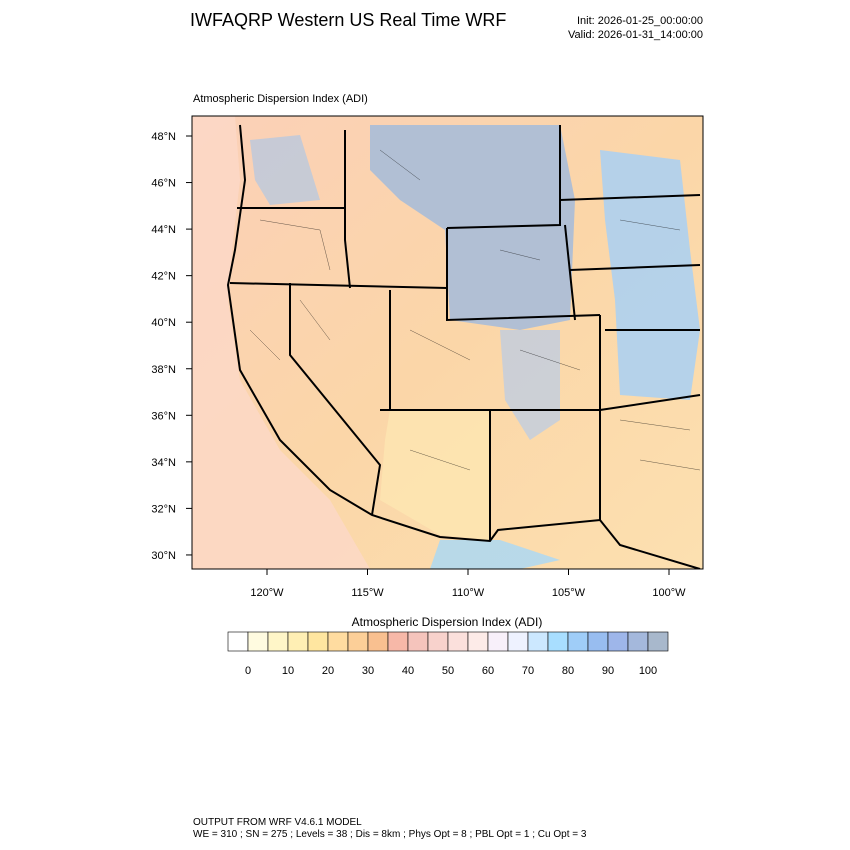 This screenshot has height=850, width=850. I want to click on colorbar-tick-label: 30, so click(368, 671).